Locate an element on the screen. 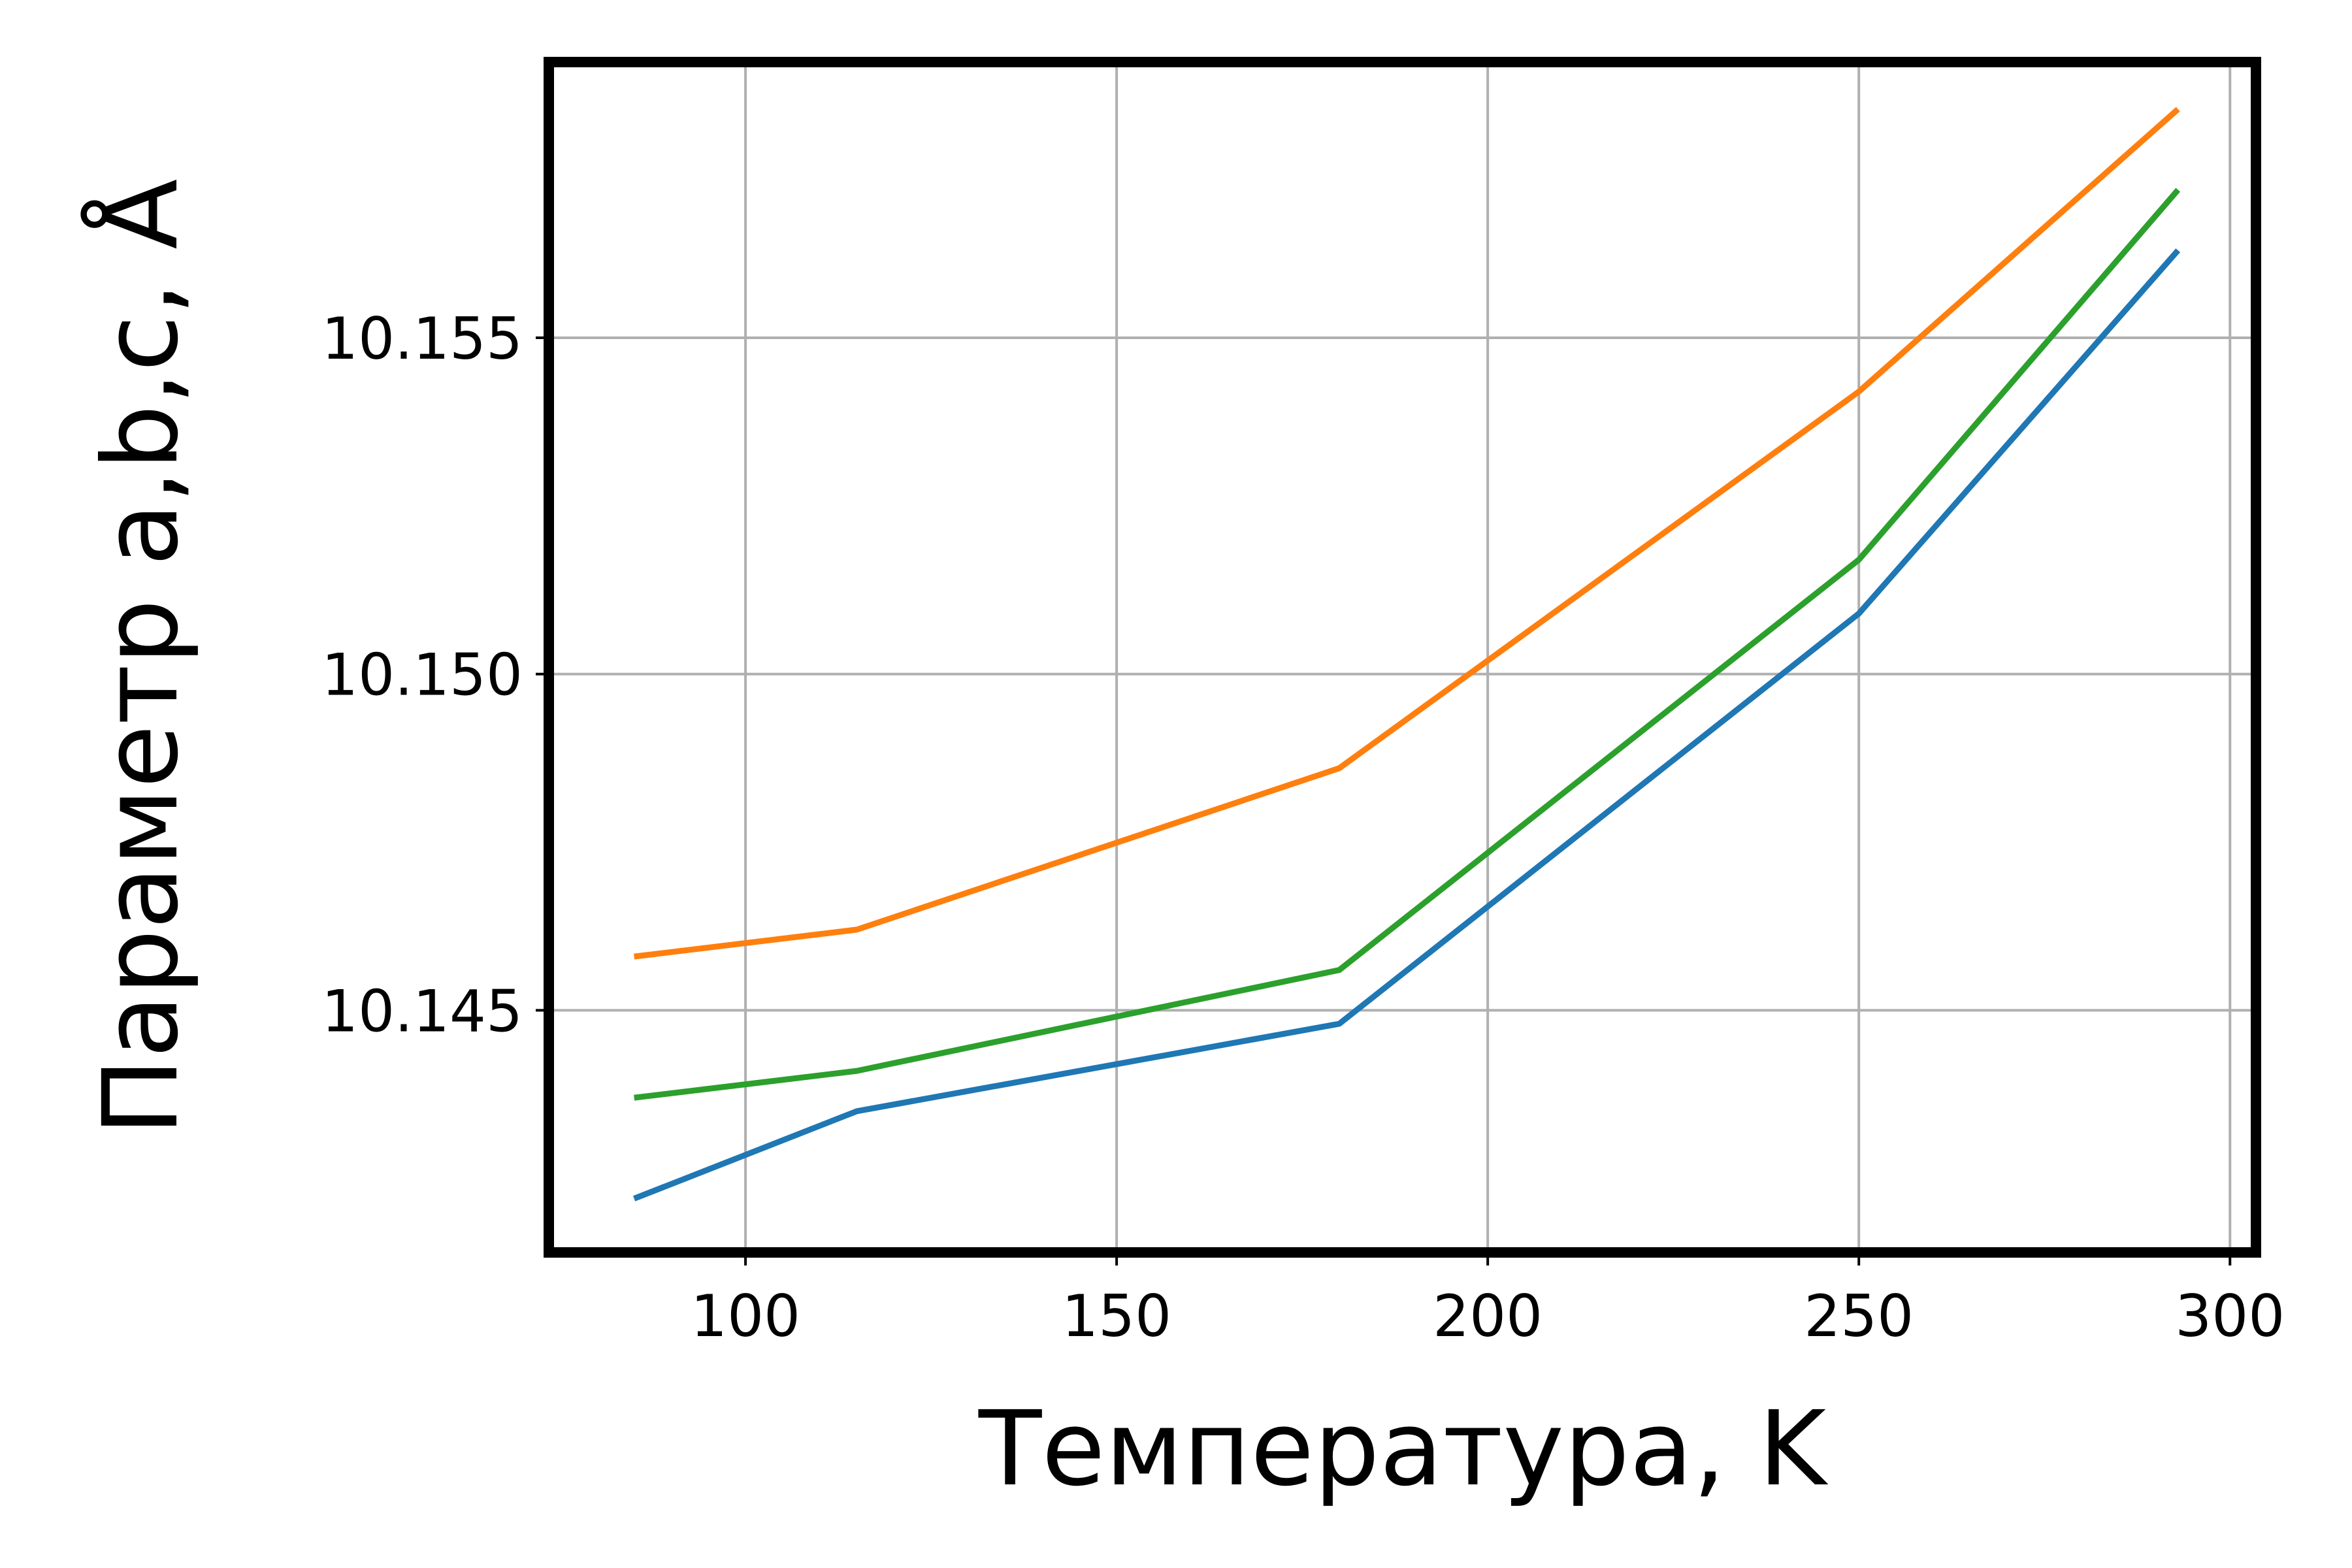 This screenshot has height=1568, width=2352. x-tick-label: 300 is located at coordinates (2230, 1316).